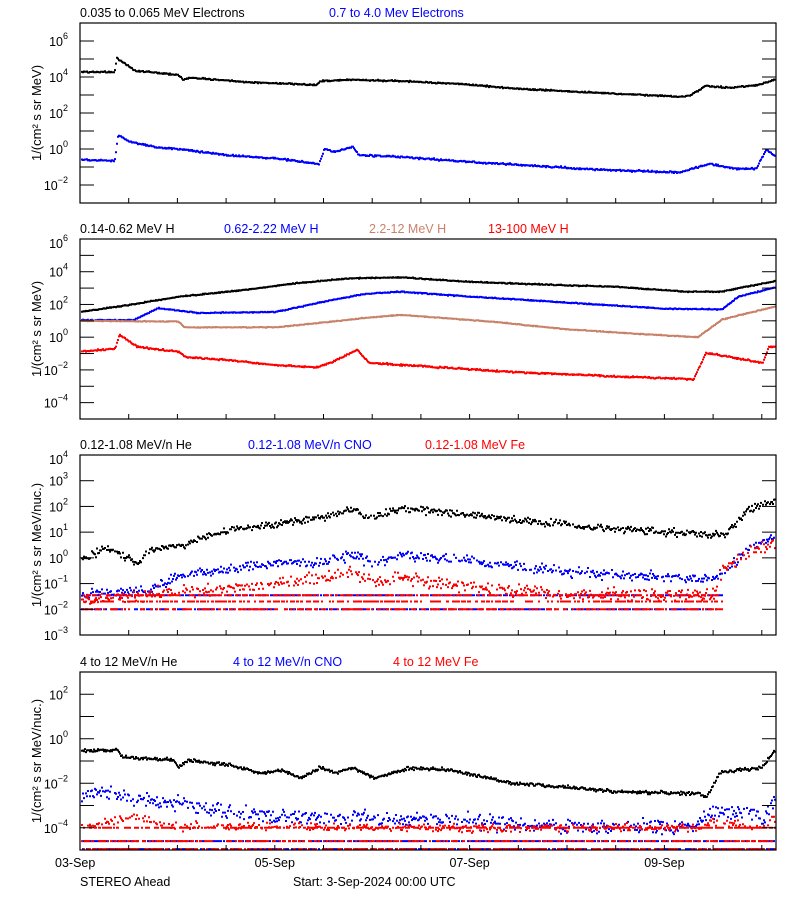 The image size is (800, 900). What do you see at coordinates (128, 662) in the screenshot?
I see `legend-label: 4 to 12 MeV/n He` at bounding box center [128, 662].